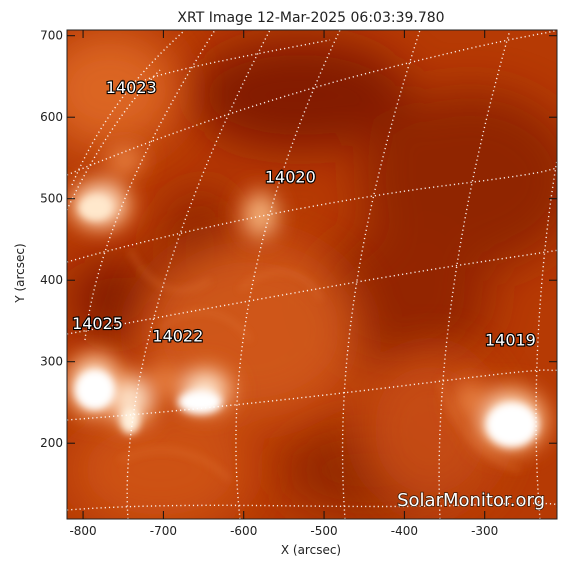 This screenshot has width=564, height=564. Describe the element at coordinates (82, 531) in the screenshot. I see `x-tick-label: -800` at that location.